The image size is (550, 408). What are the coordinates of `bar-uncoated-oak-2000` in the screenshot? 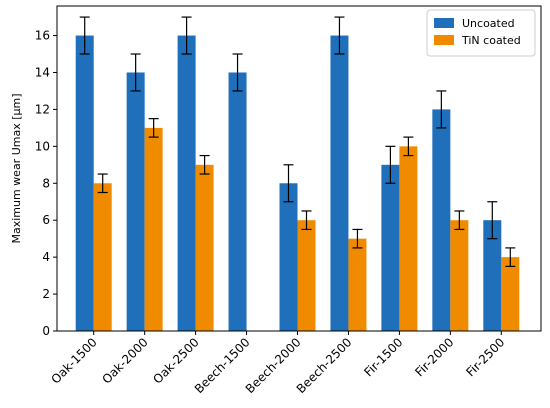 It's located at (135, 202).